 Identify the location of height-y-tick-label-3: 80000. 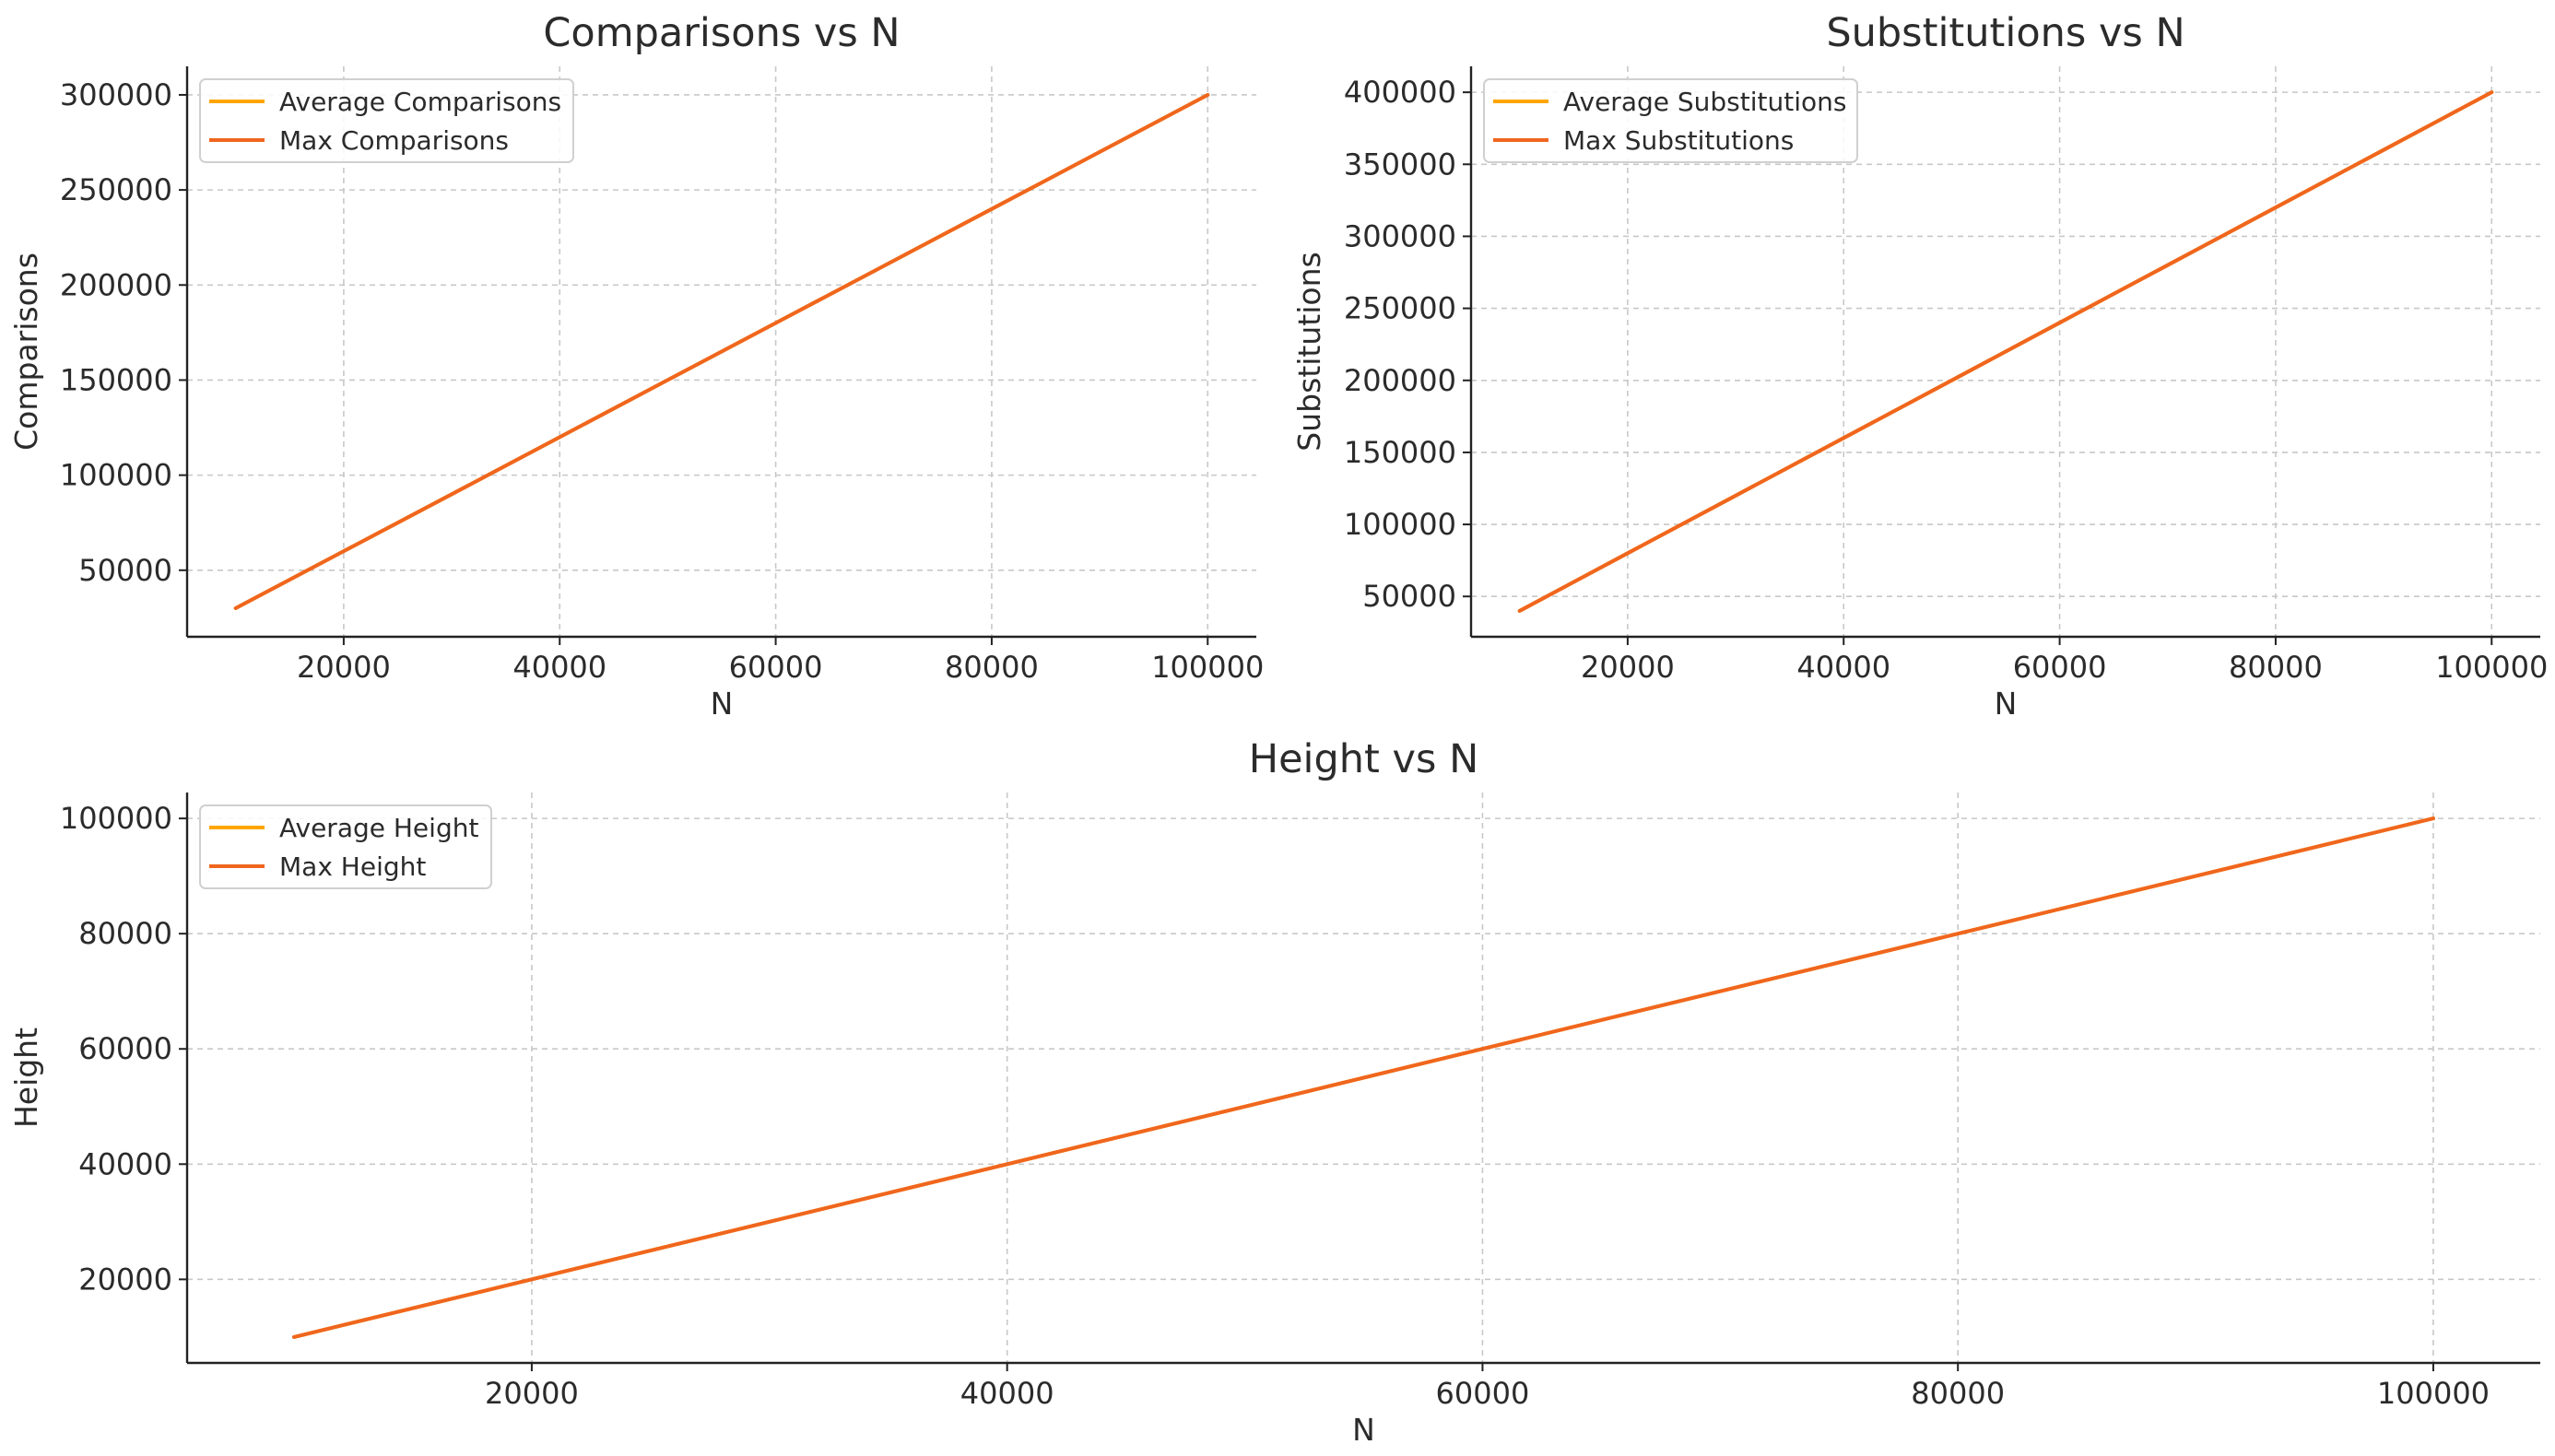
(125, 933).